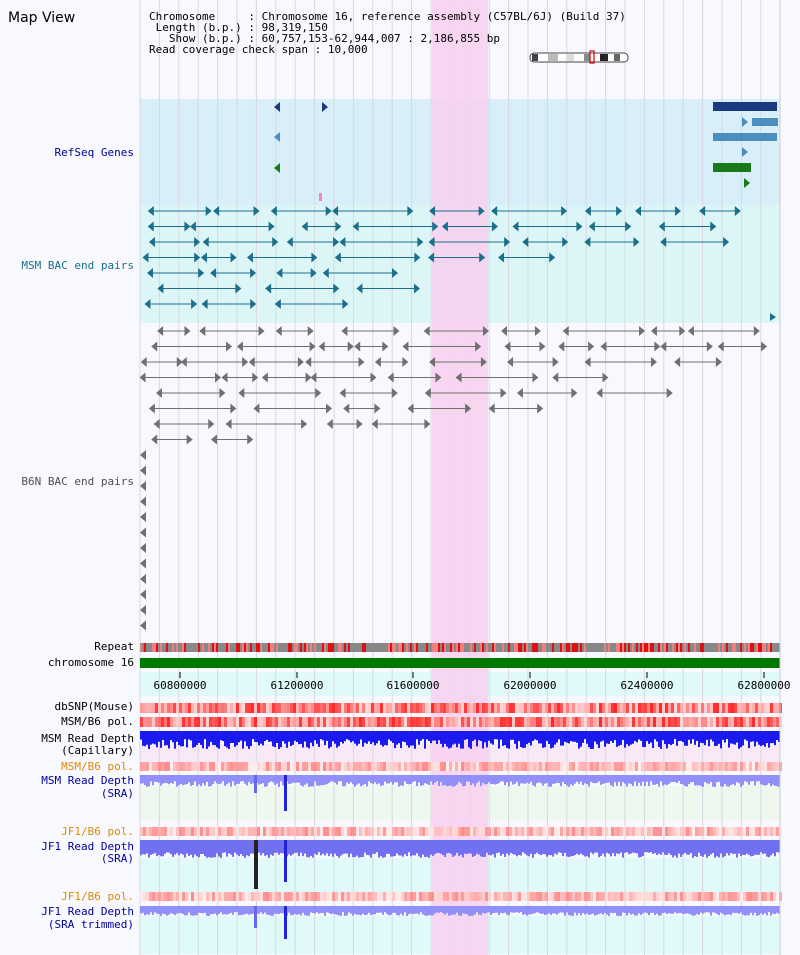 The width and height of the screenshot is (800, 955). What do you see at coordinates (77, 481) in the screenshot?
I see `b6n-bac-label: B6N BAC end pairs` at bounding box center [77, 481].